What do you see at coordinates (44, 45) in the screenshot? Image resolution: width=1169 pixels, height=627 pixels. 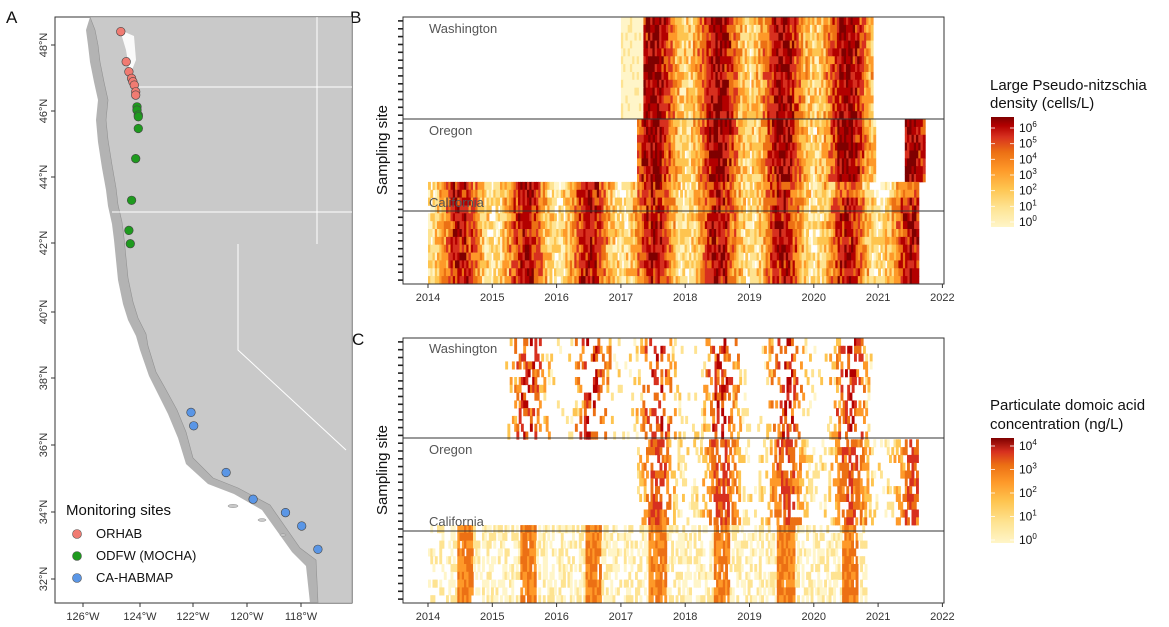 I see `lat-tick-label: 48°N` at bounding box center [44, 45].